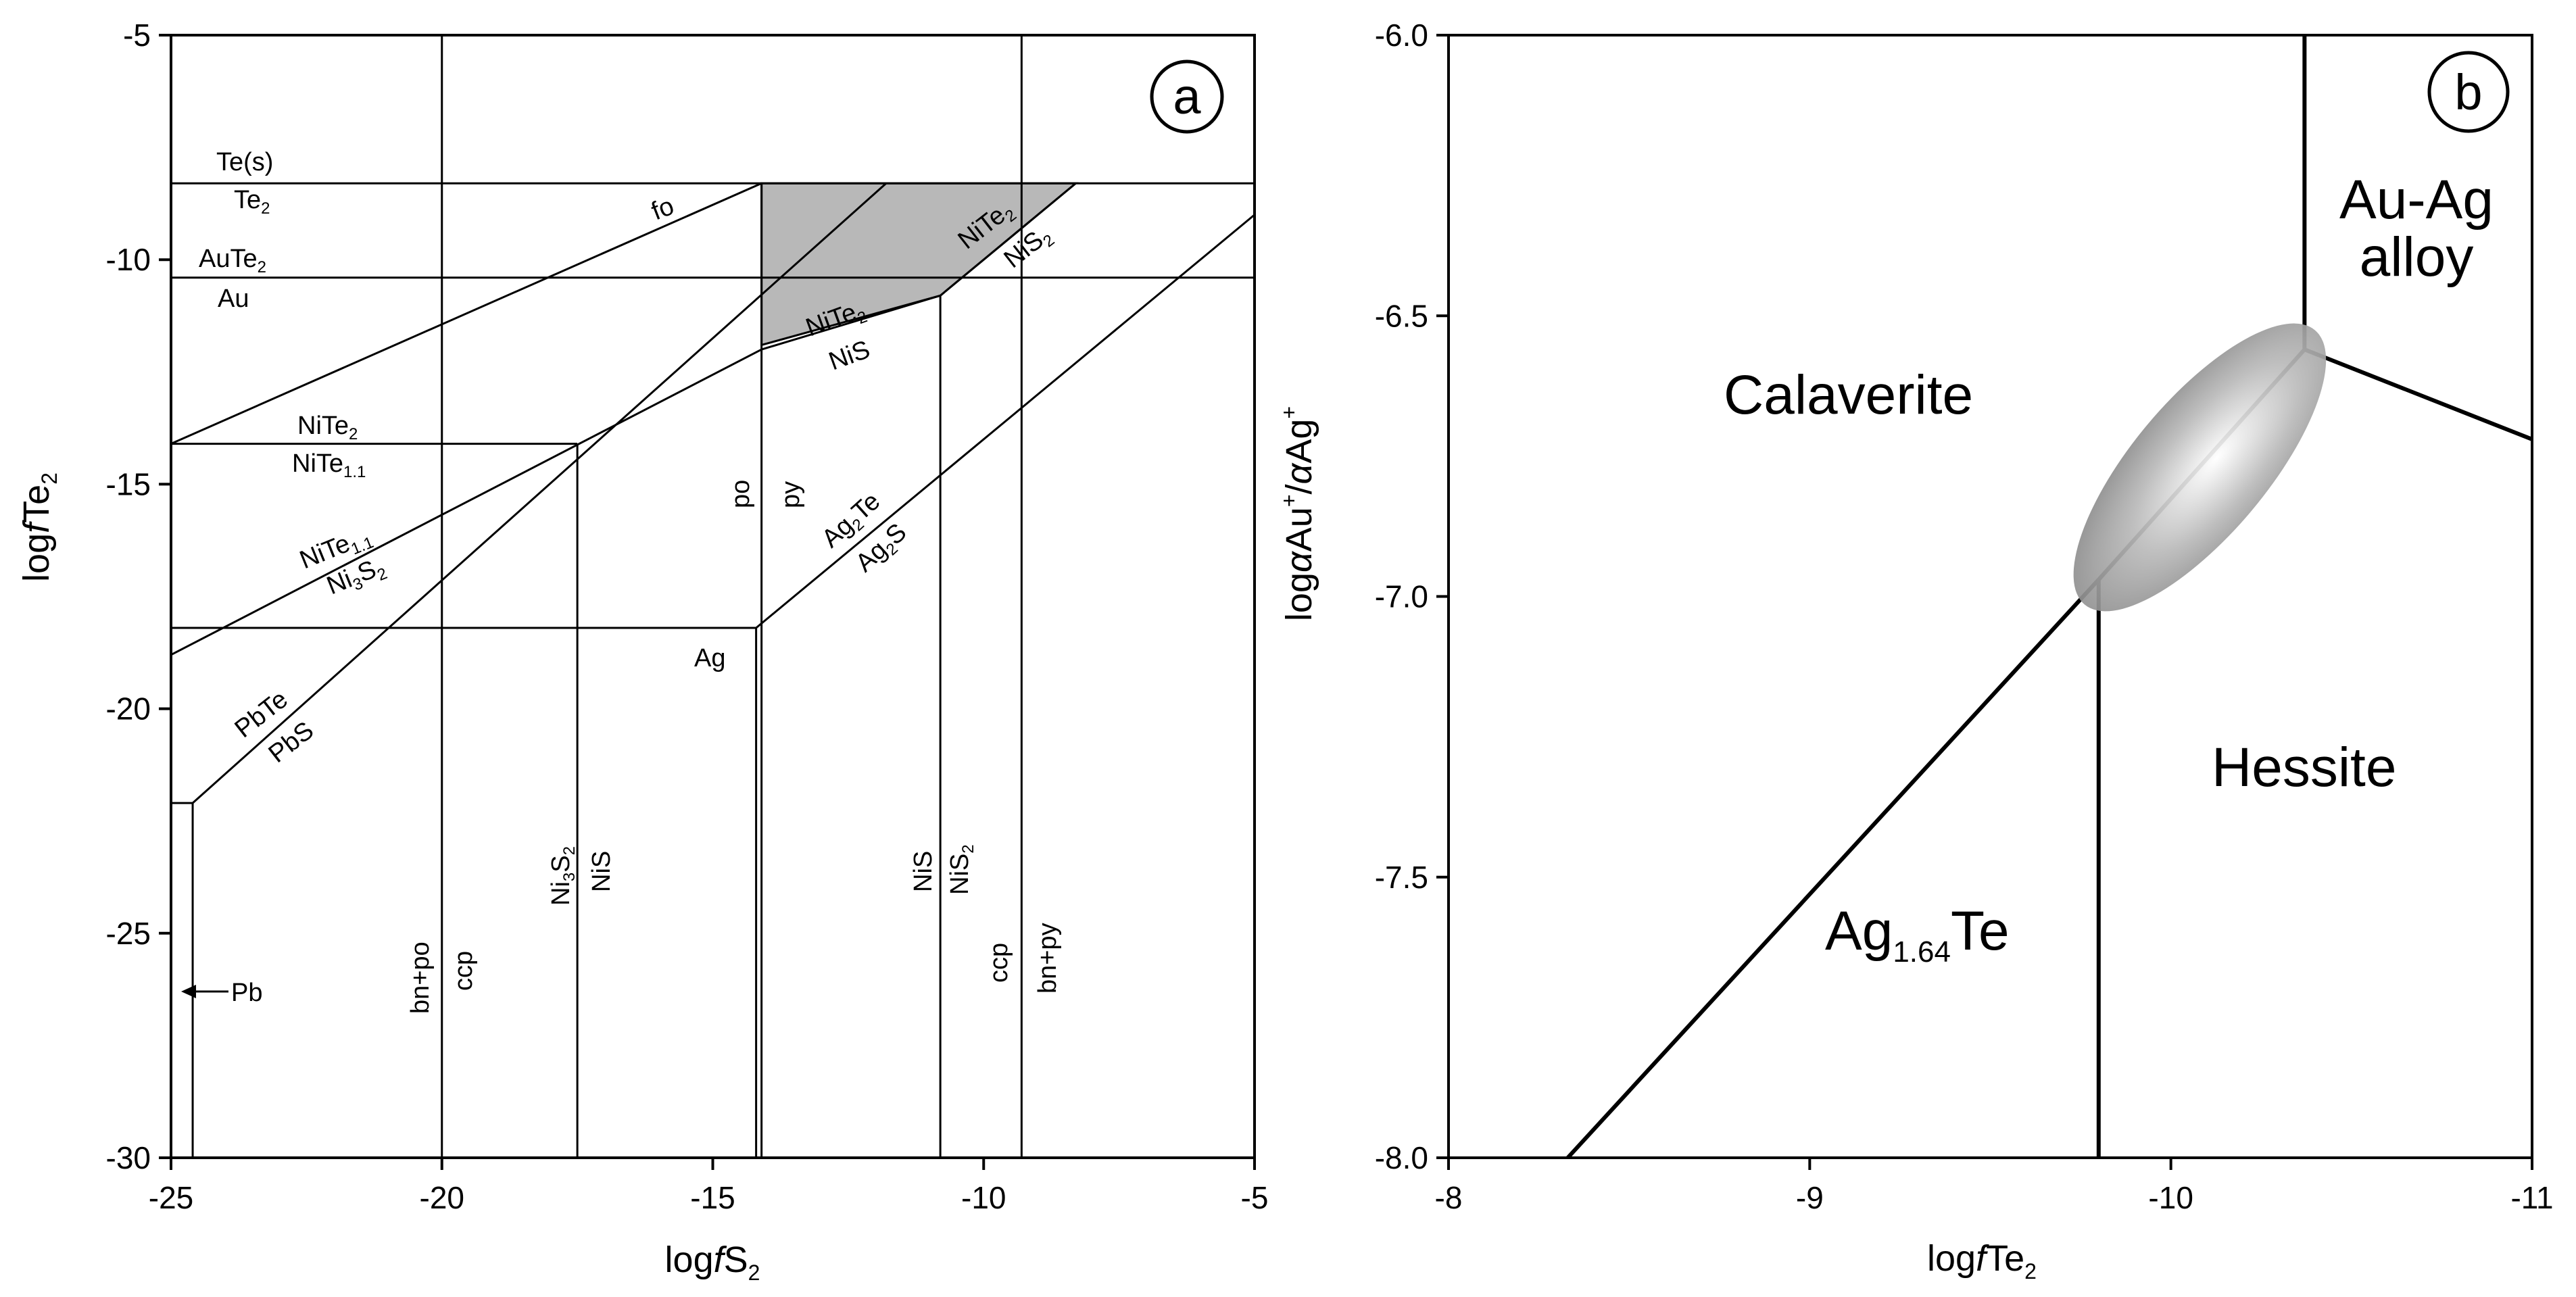 The height and width of the screenshot is (1297, 2576). Describe the element at coordinates (39, 527) in the screenshot. I see `panel-a-y-axis-title: logfTe2` at that location.